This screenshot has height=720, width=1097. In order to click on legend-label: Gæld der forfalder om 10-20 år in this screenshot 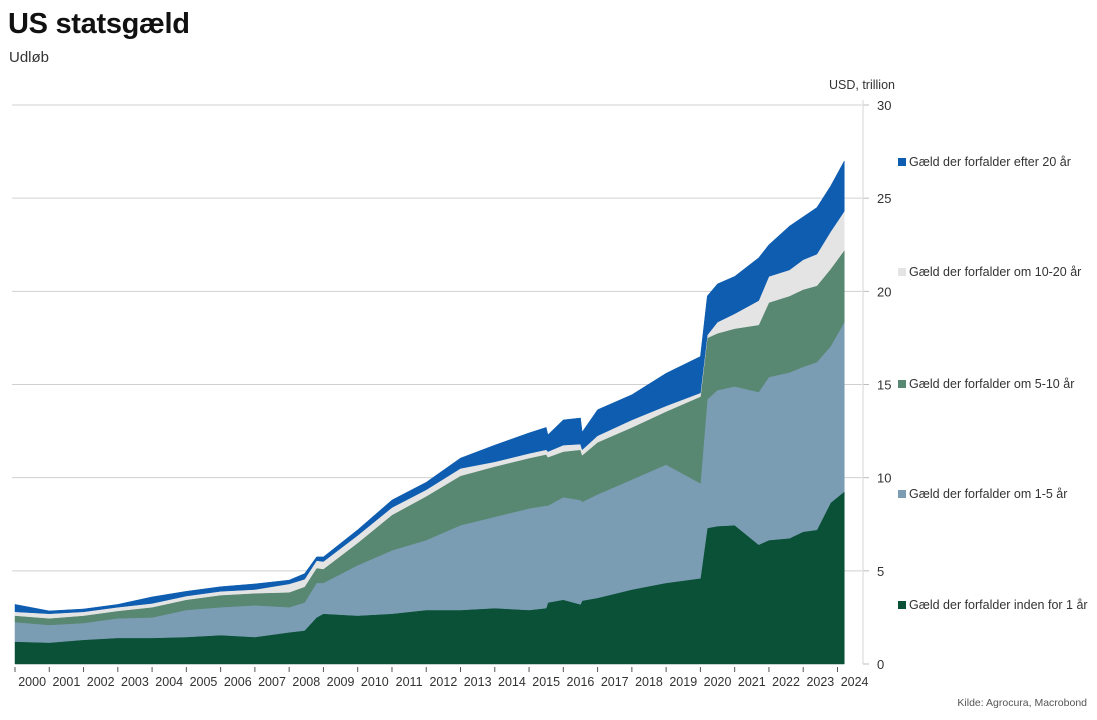, I will do `click(995, 272)`.